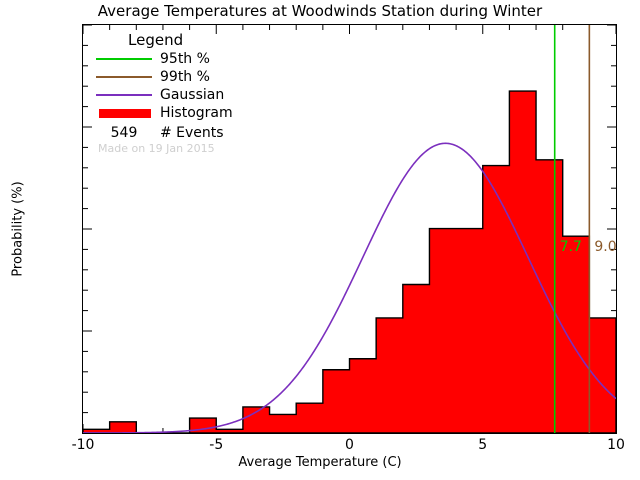 The width and height of the screenshot is (640, 480). I want to click on p95-value-label: 7.7, so click(570, 247).